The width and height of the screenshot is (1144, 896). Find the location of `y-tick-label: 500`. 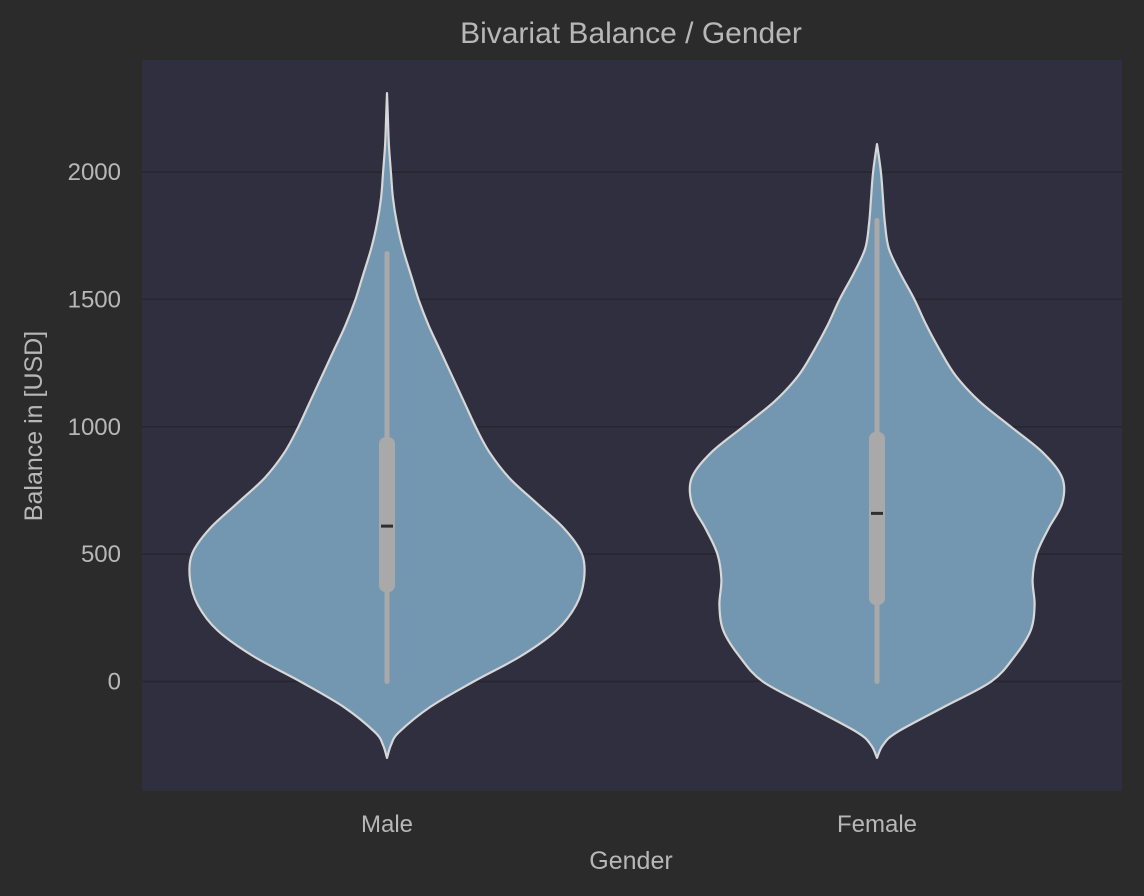

y-tick-label: 500 is located at coordinates (101, 554).